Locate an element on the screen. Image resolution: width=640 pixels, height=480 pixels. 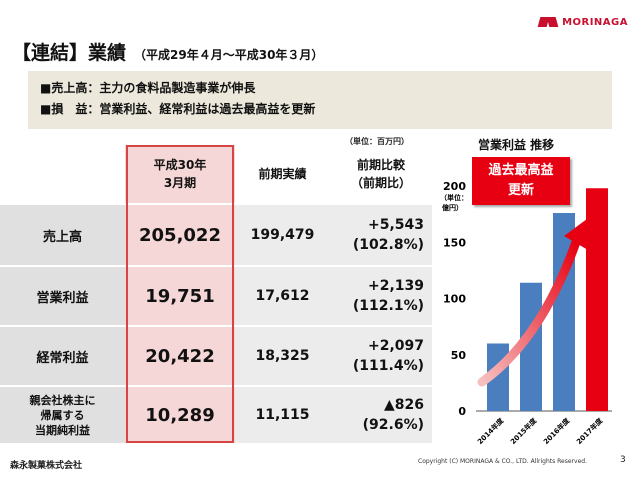
record-profit-callout: 過去最高益 更新 is located at coordinates (521, 181).